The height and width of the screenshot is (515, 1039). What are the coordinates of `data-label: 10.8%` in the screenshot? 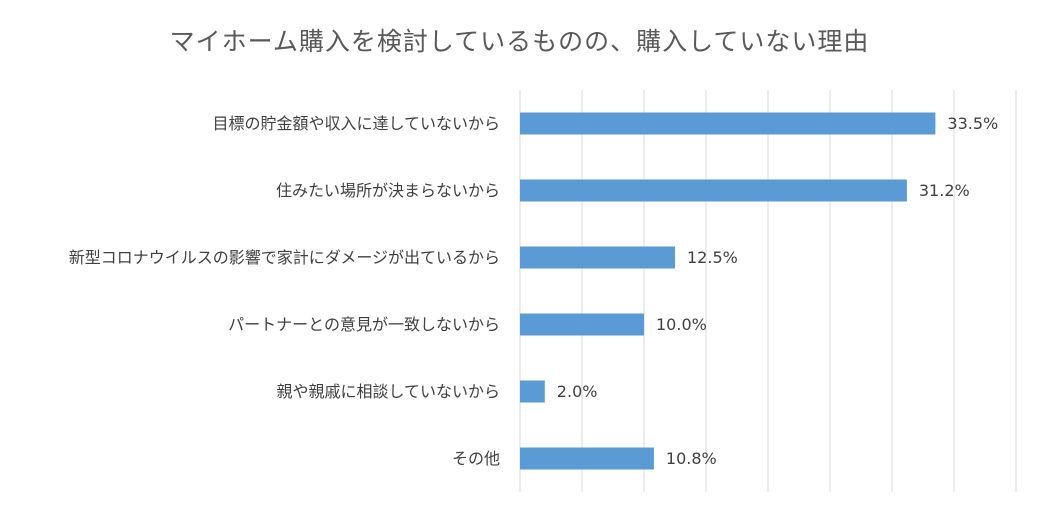 It's located at (691, 458).